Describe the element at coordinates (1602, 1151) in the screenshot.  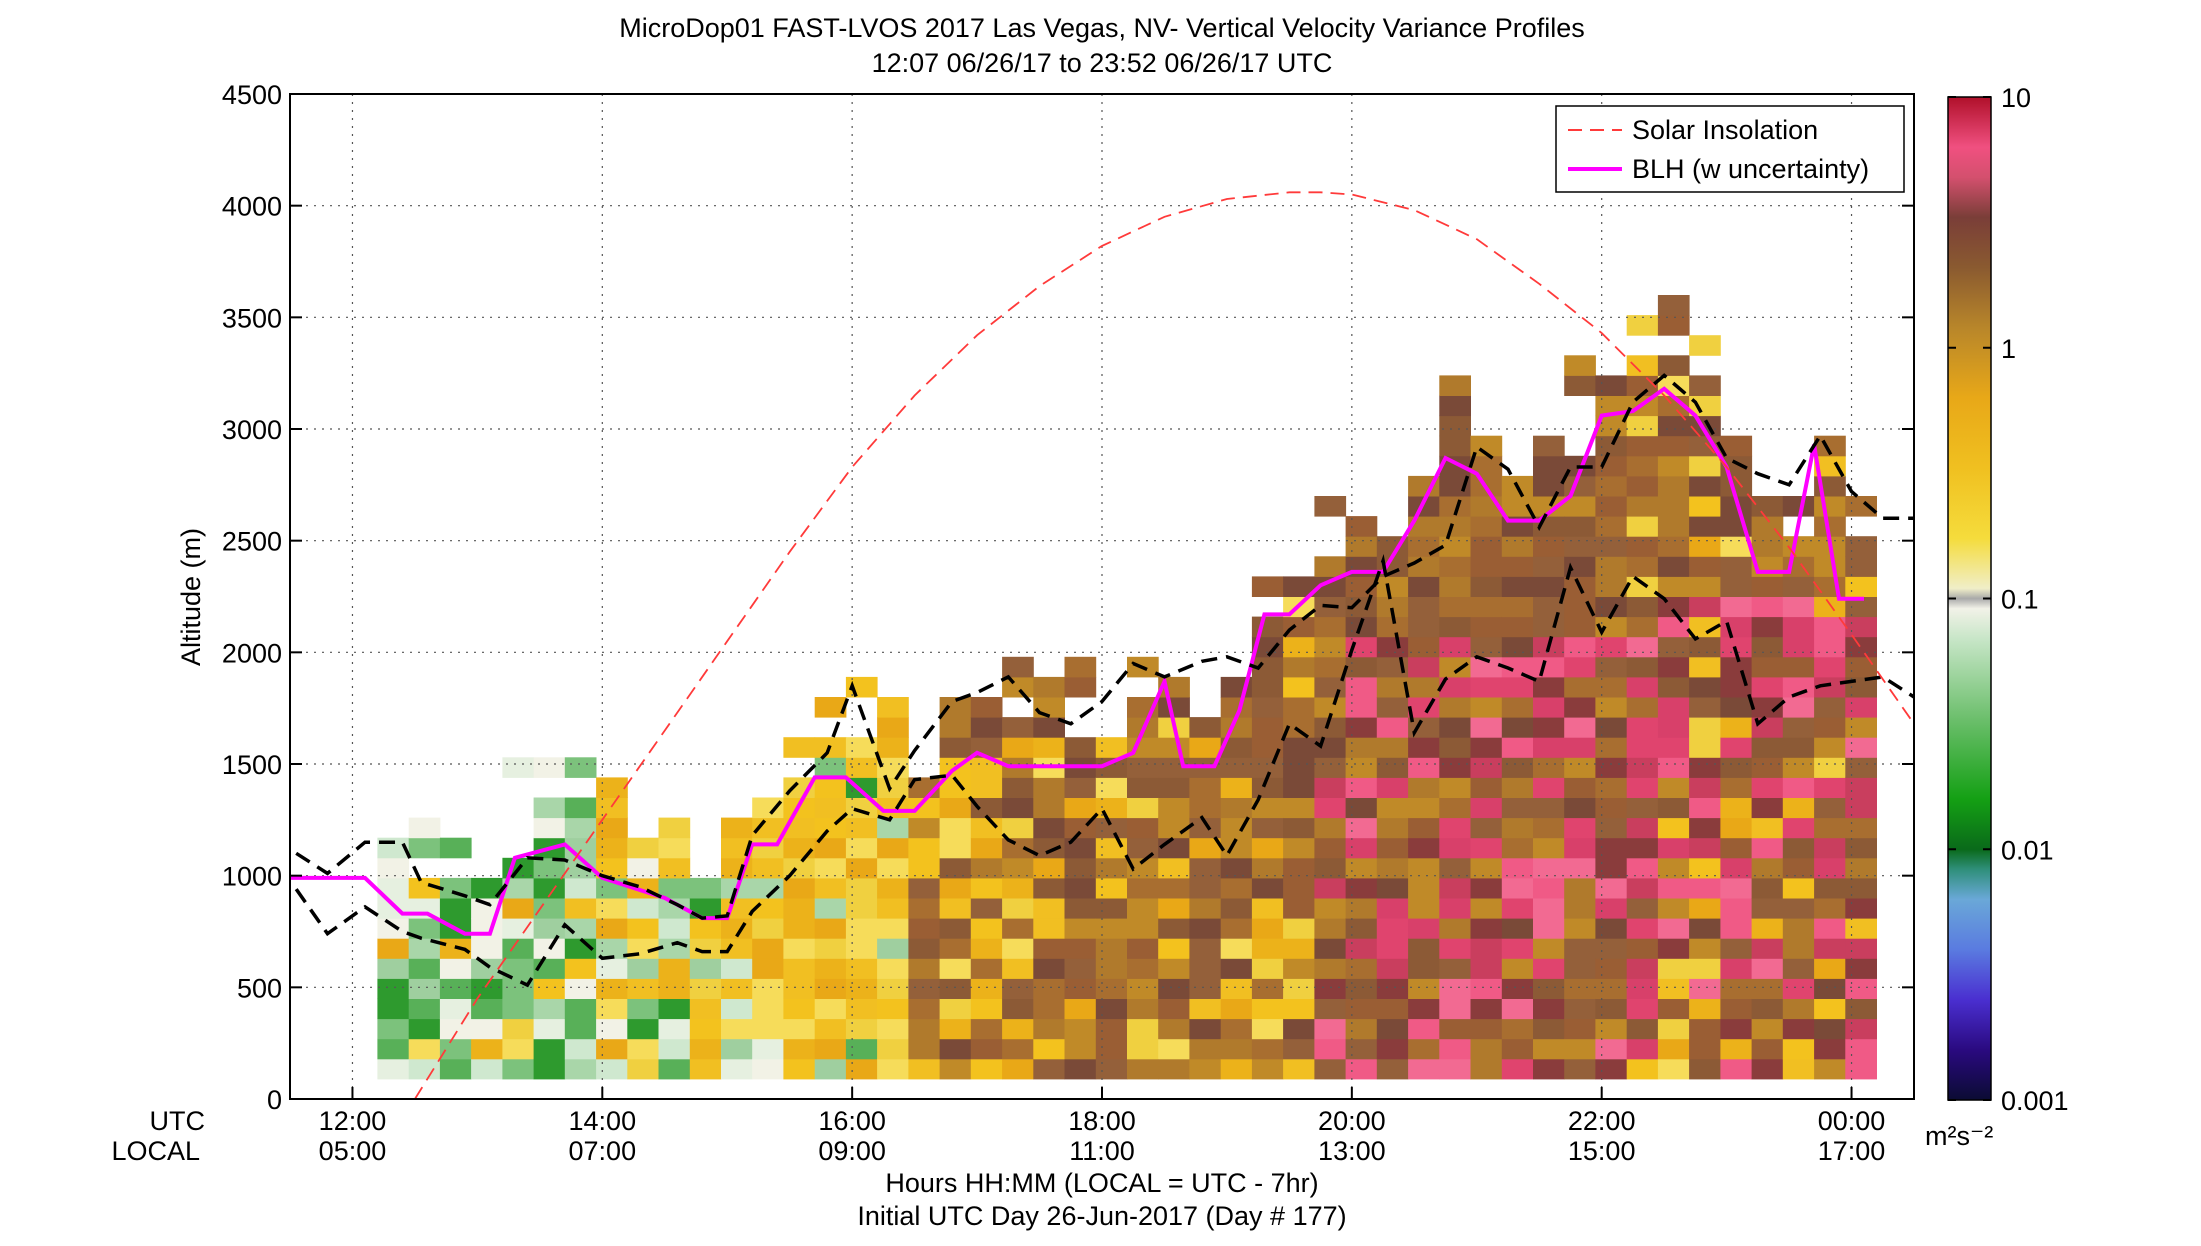
I see `x-tick-label-local: 15:00` at that location.